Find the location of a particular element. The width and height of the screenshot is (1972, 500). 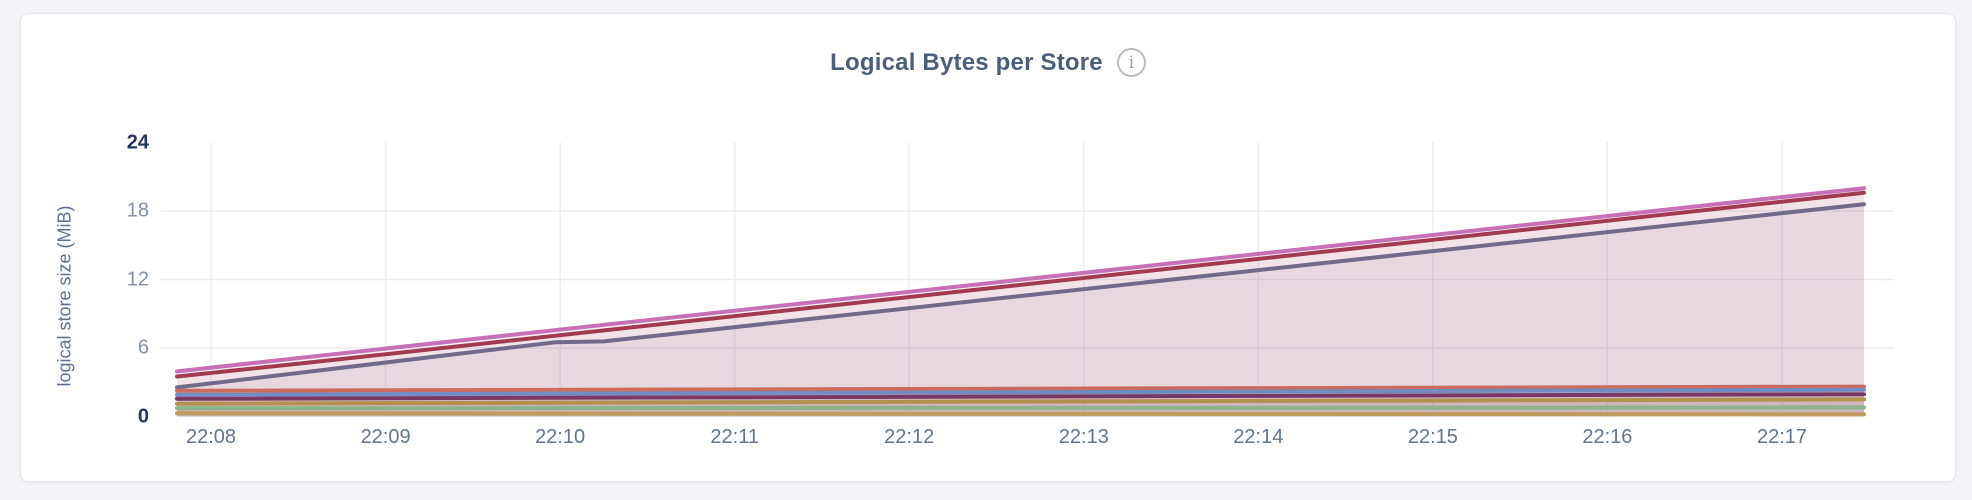

x-tick-label-22:14: 22:14 is located at coordinates (1258, 437).